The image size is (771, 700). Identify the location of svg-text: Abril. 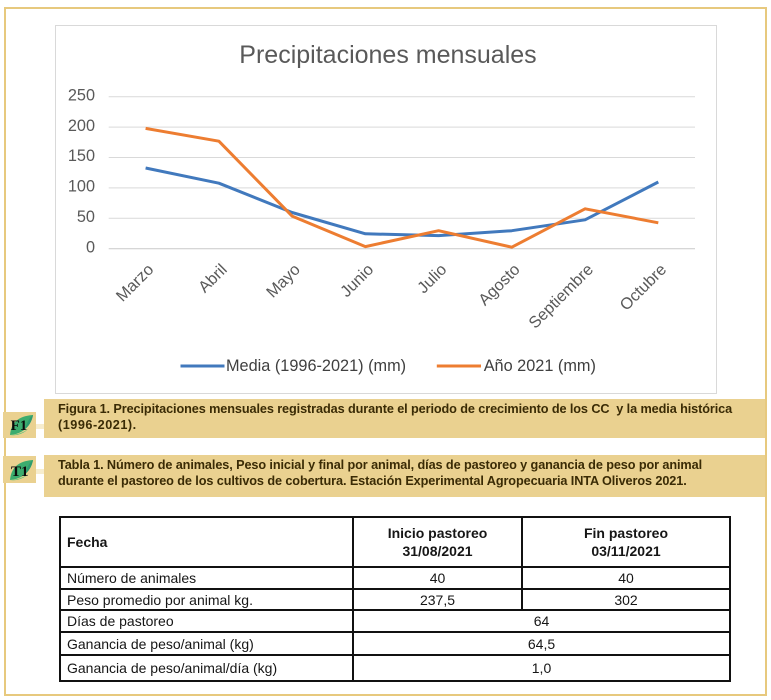
(213, 279).